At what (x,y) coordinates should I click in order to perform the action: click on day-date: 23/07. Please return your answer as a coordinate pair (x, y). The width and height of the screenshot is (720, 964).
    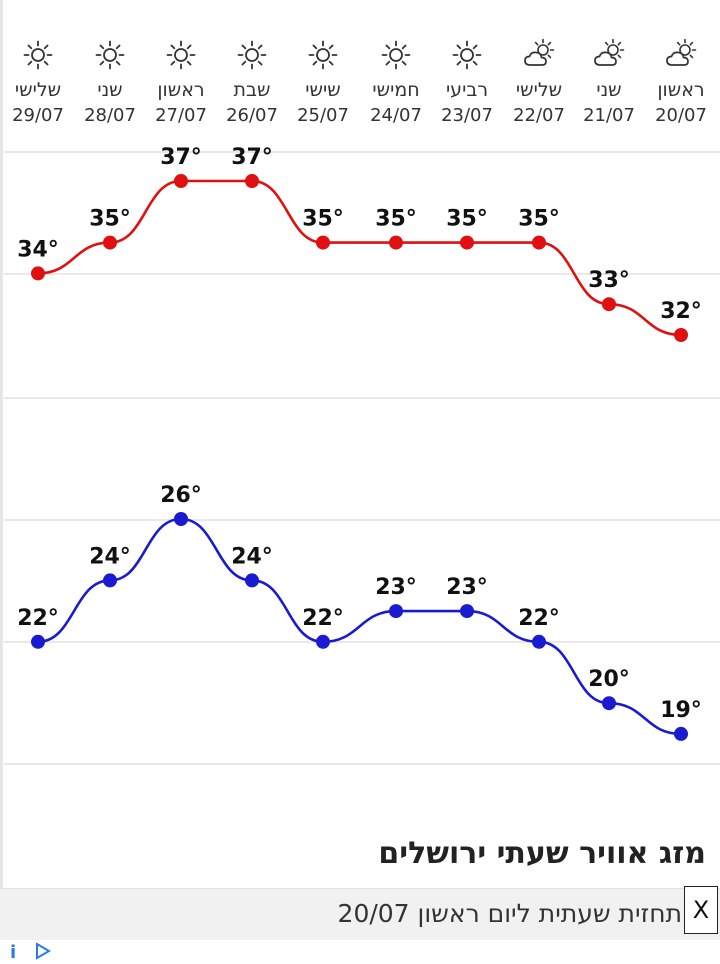
    Looking at the image, I should click on (467, 115).